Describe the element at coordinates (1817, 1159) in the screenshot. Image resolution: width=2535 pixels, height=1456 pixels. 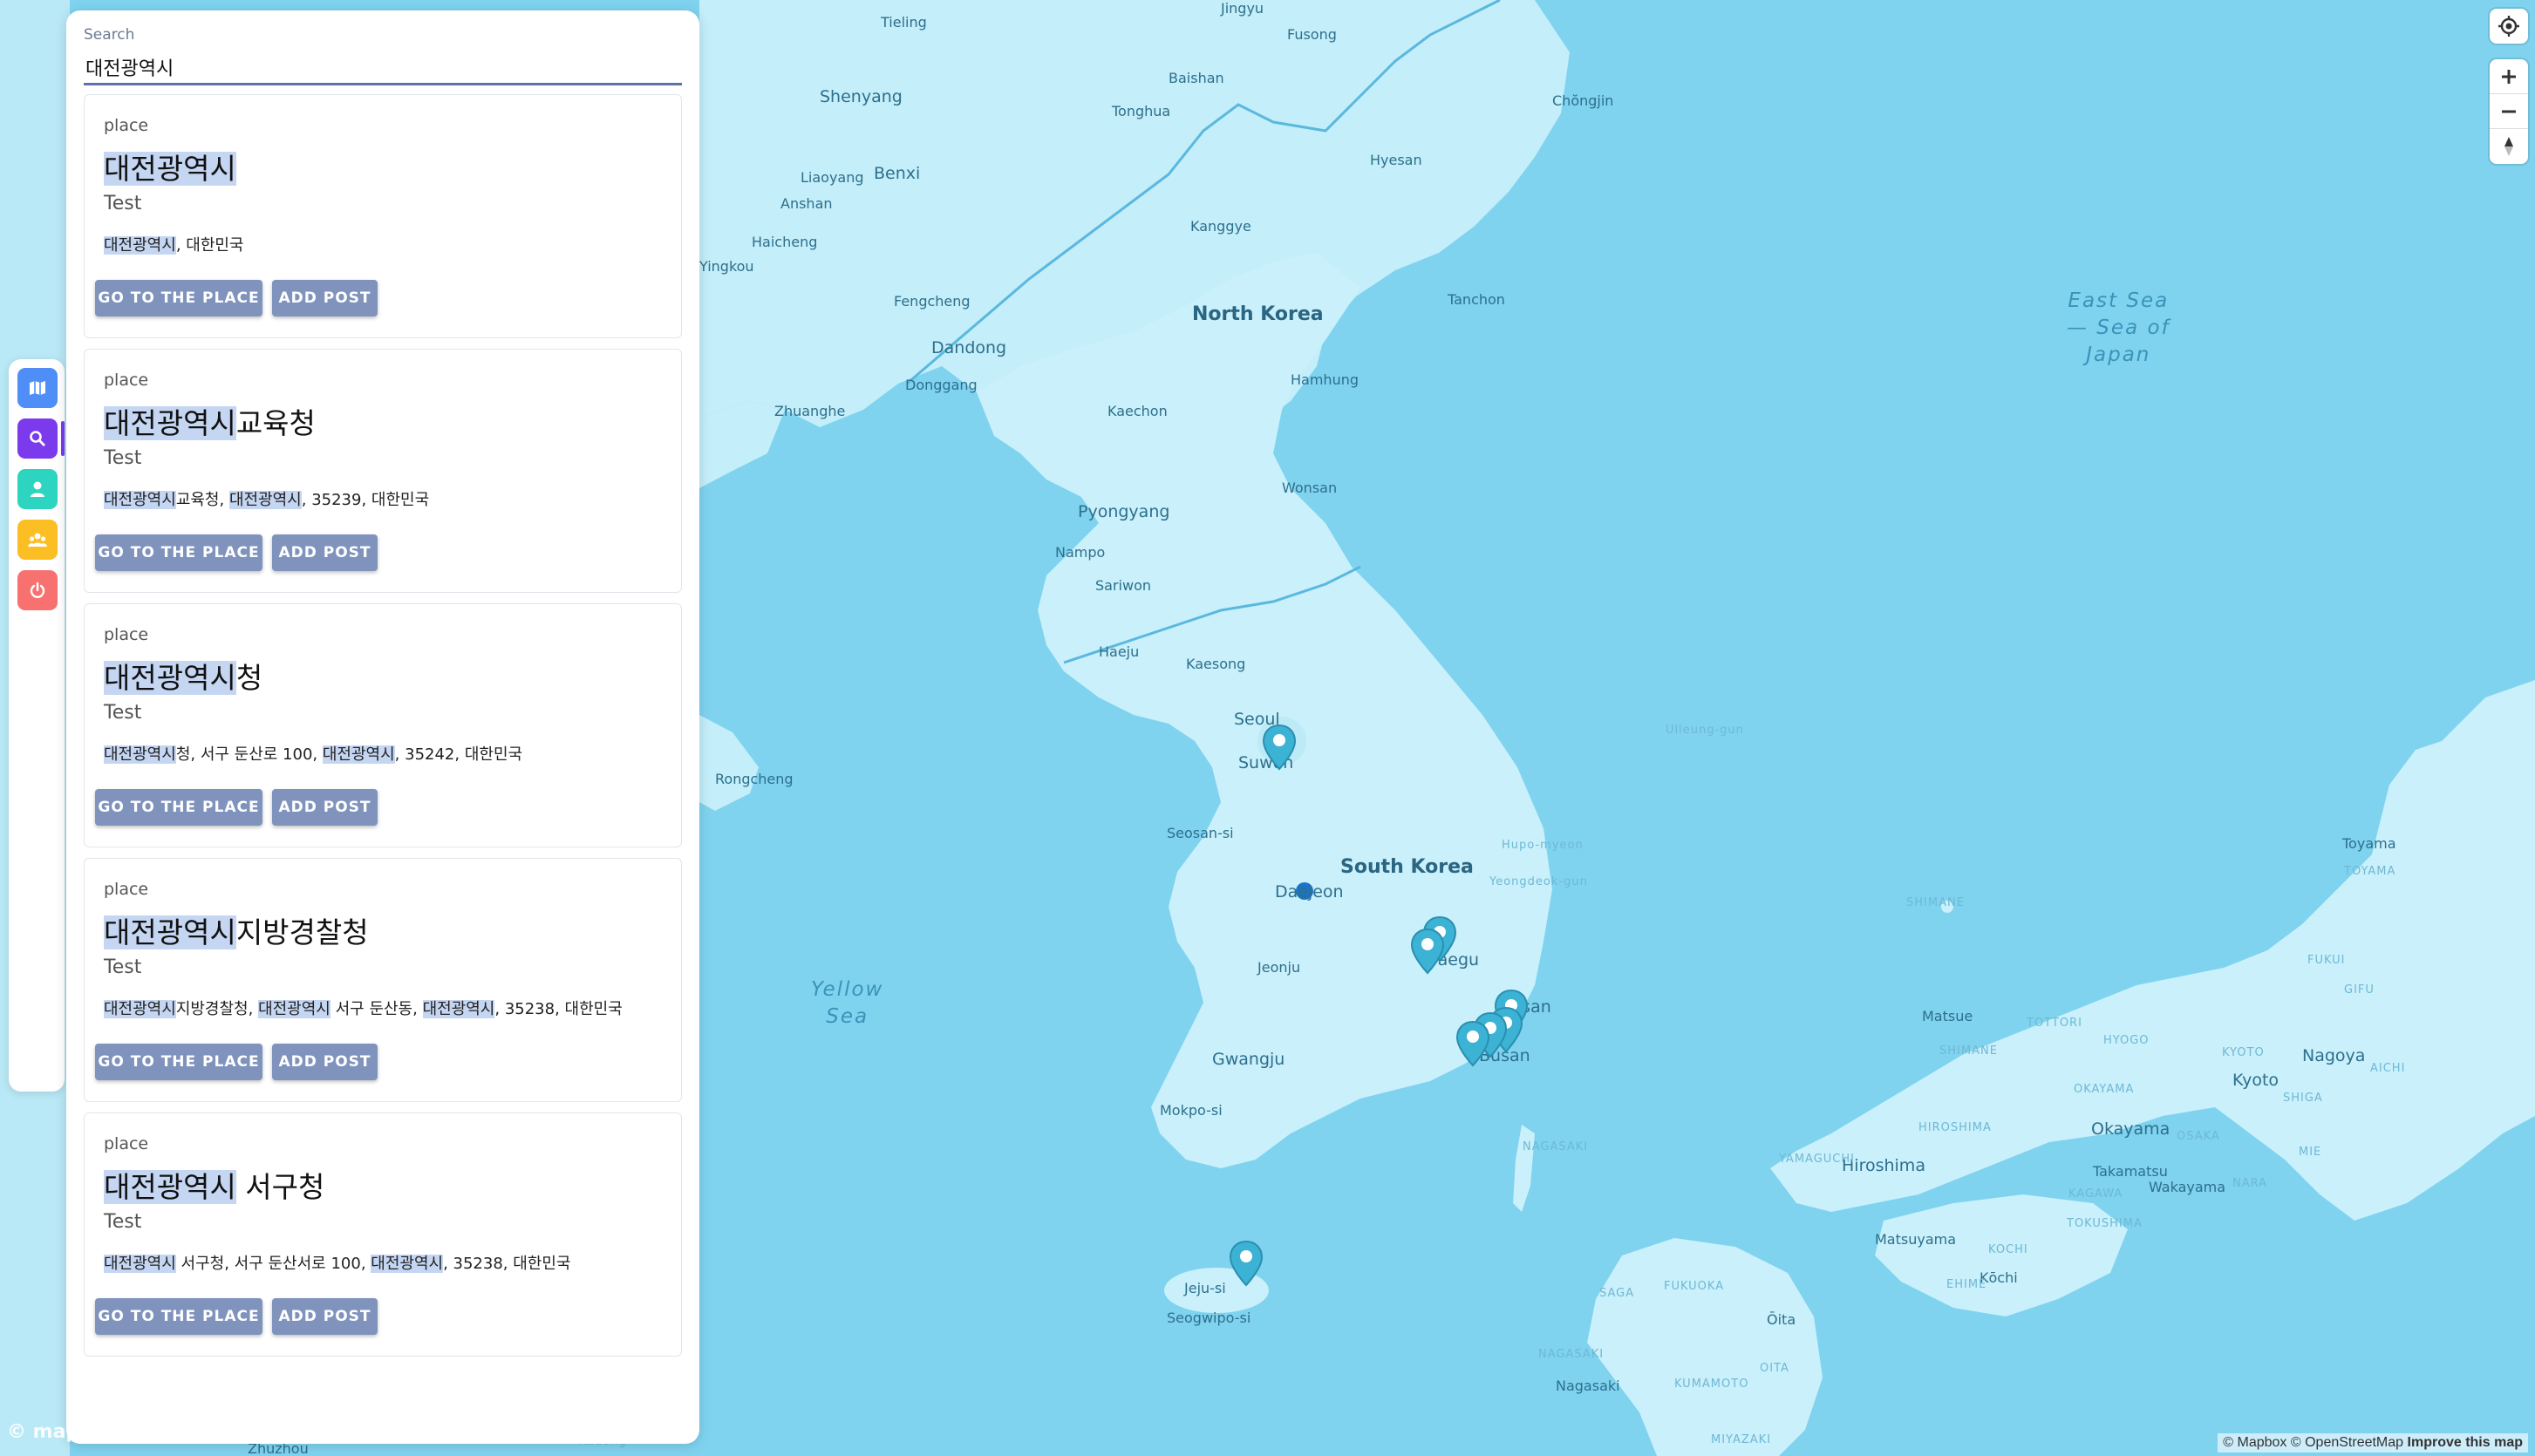
I see `map-label: YAMAGUCHI` at that location.